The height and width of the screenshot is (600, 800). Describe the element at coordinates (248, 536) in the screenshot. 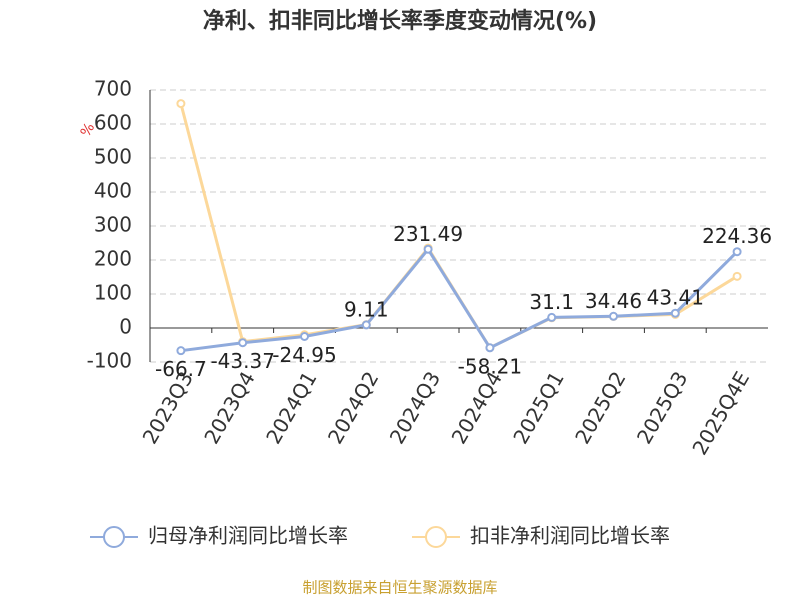

I see `legend-label: 归母净利润同比增长率` at that location.